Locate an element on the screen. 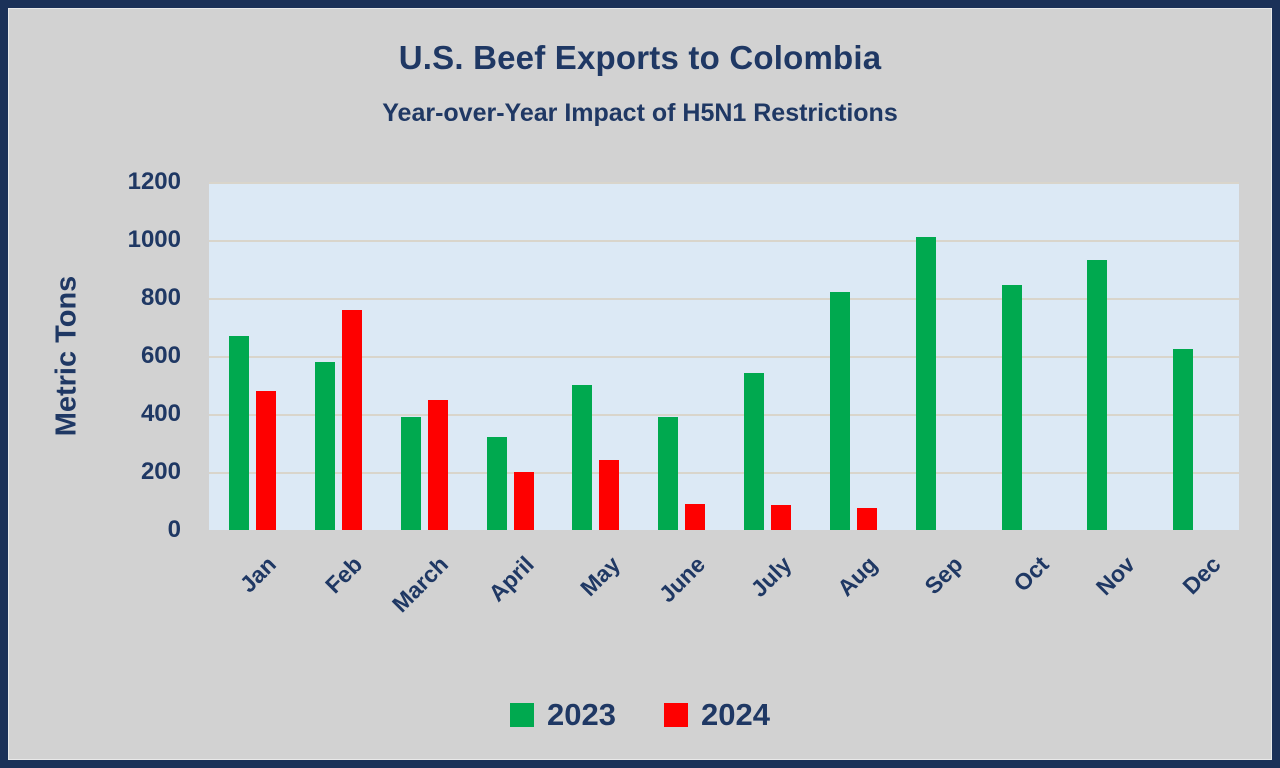 The height and width of the screenshot is (768, 1280). bar-2024-march is located at coordinates (437, 464).